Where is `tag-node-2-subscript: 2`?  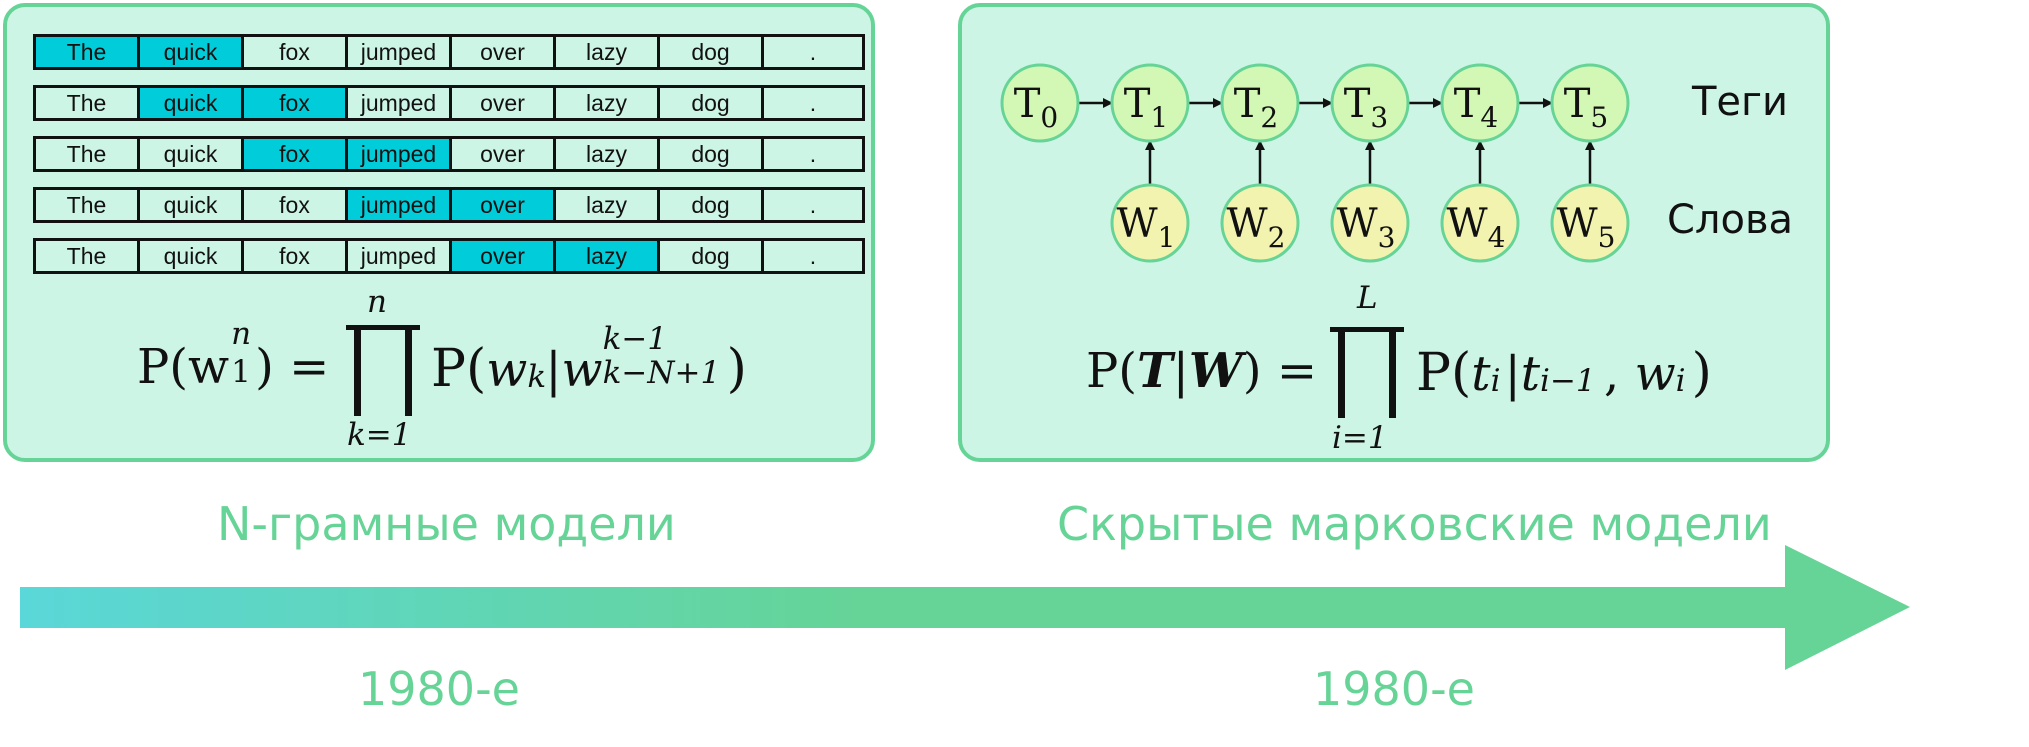 tag-node-2-subscript: 2 is located at coordinates (1269, 117).